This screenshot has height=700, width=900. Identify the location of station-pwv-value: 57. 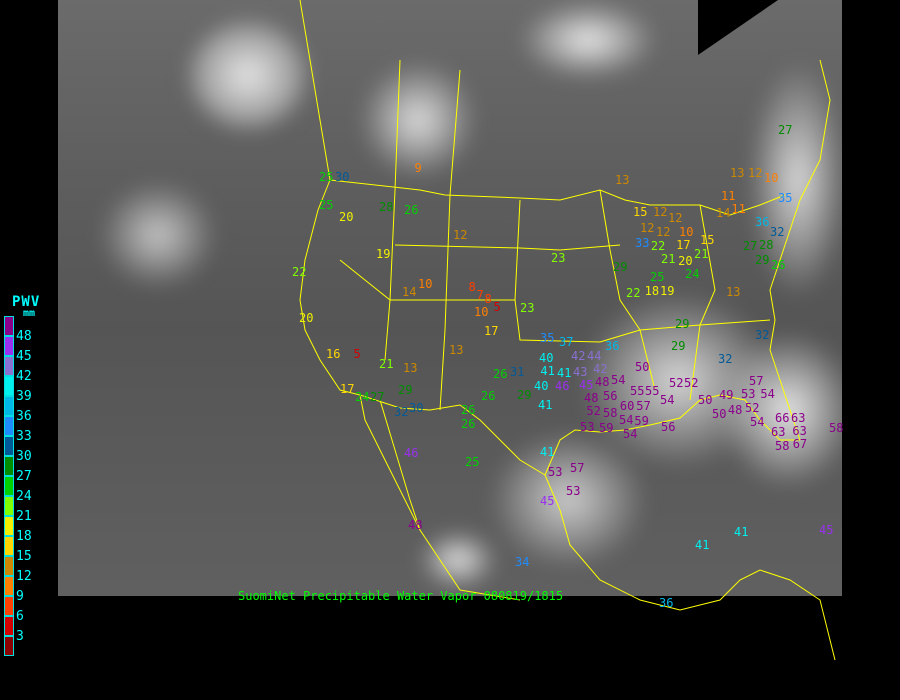
(643, 406).